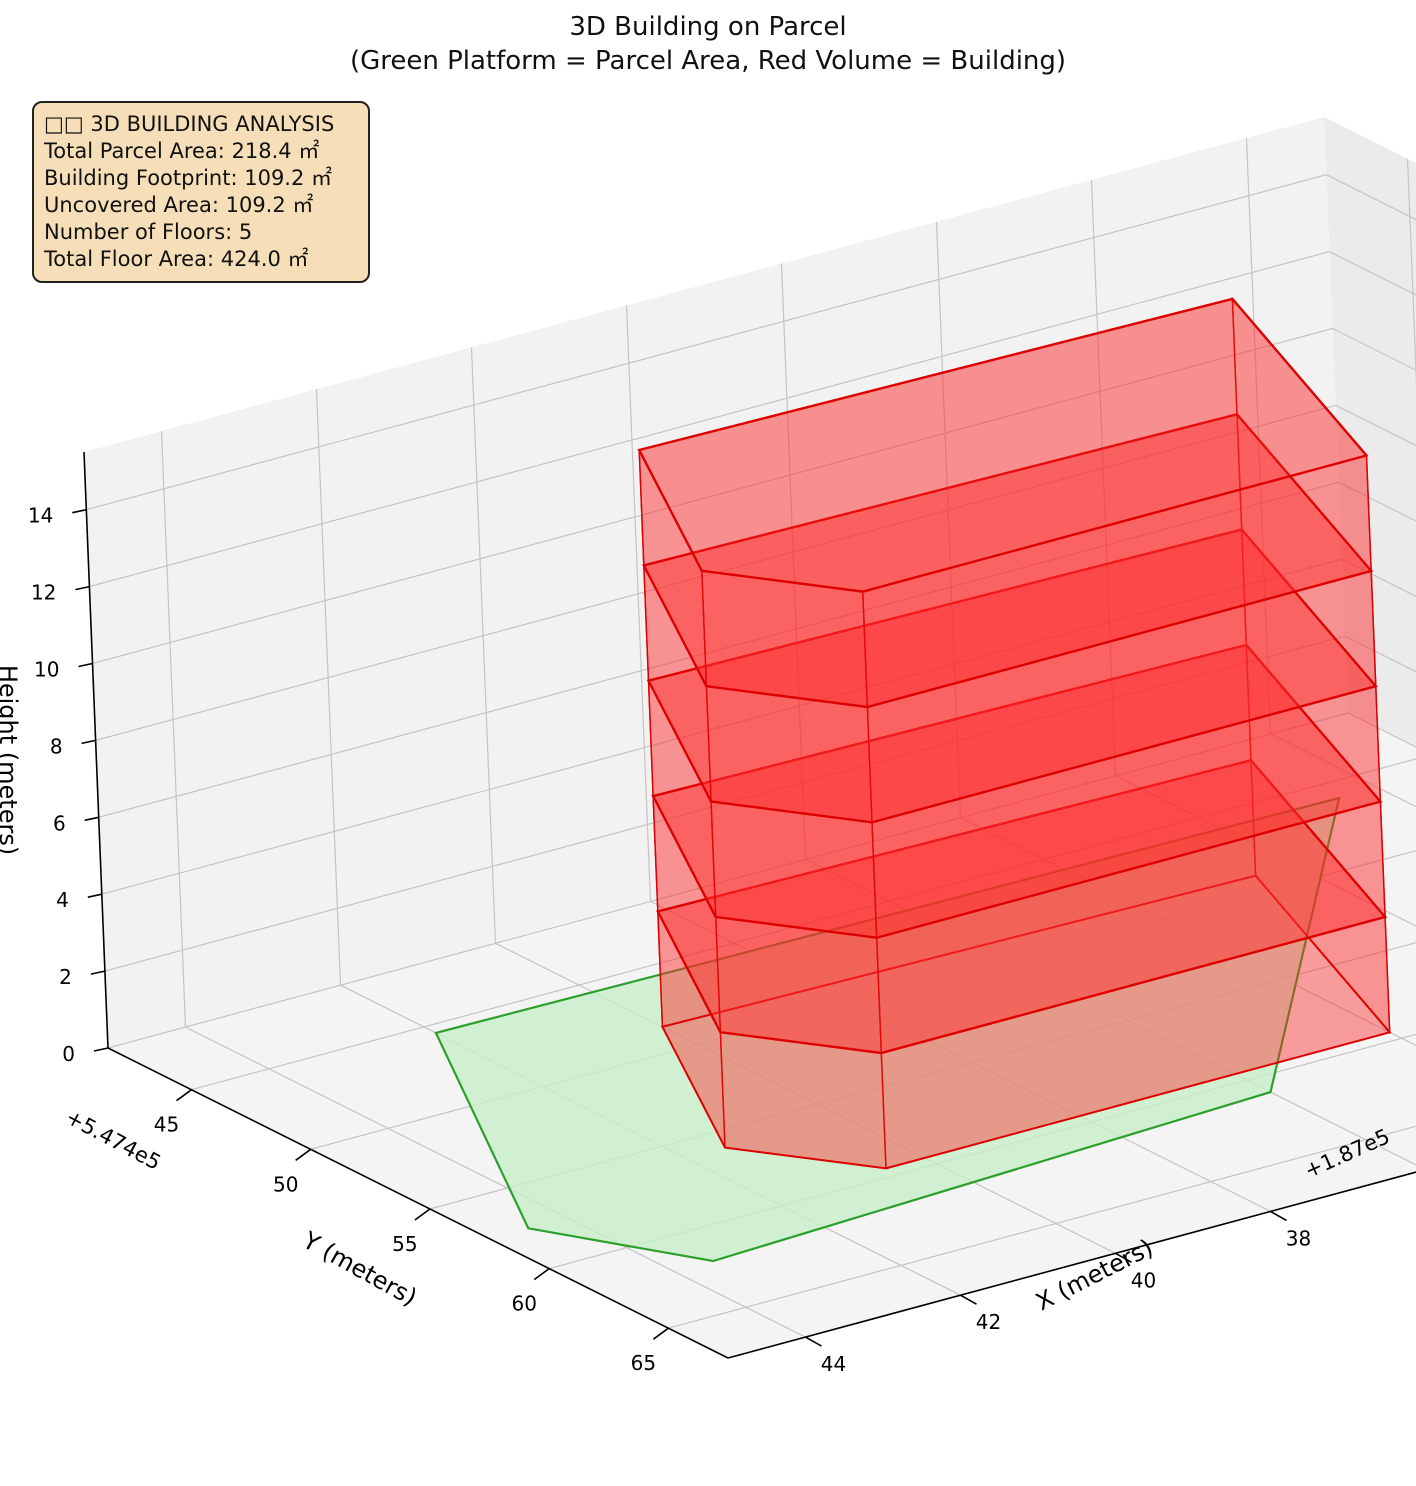 The image size is (1416, 1486). Describe the element at coordinates (56, 746) in the screenshot. I see `z-tick-label: 8` at that location.